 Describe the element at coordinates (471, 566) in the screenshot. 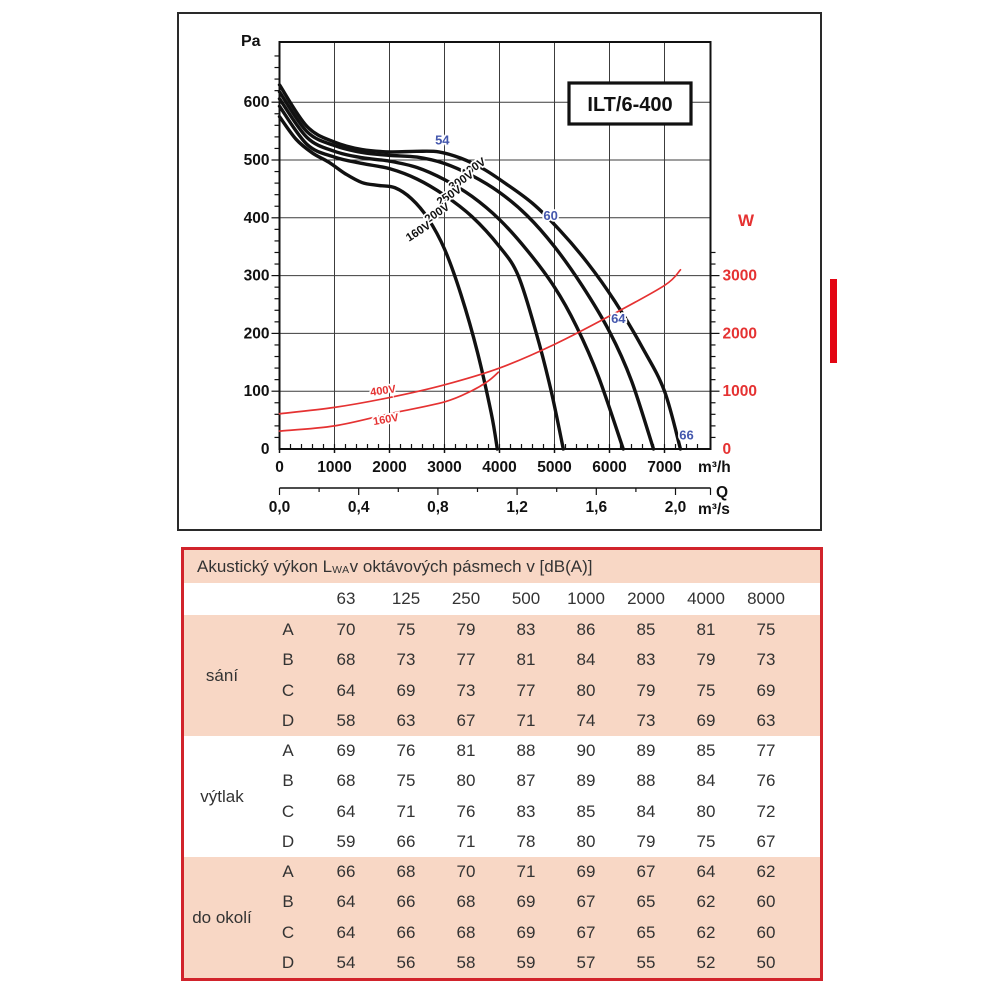

I see `table-title-suffix: v oktávových pásmech v [dB(A)]` at that location.